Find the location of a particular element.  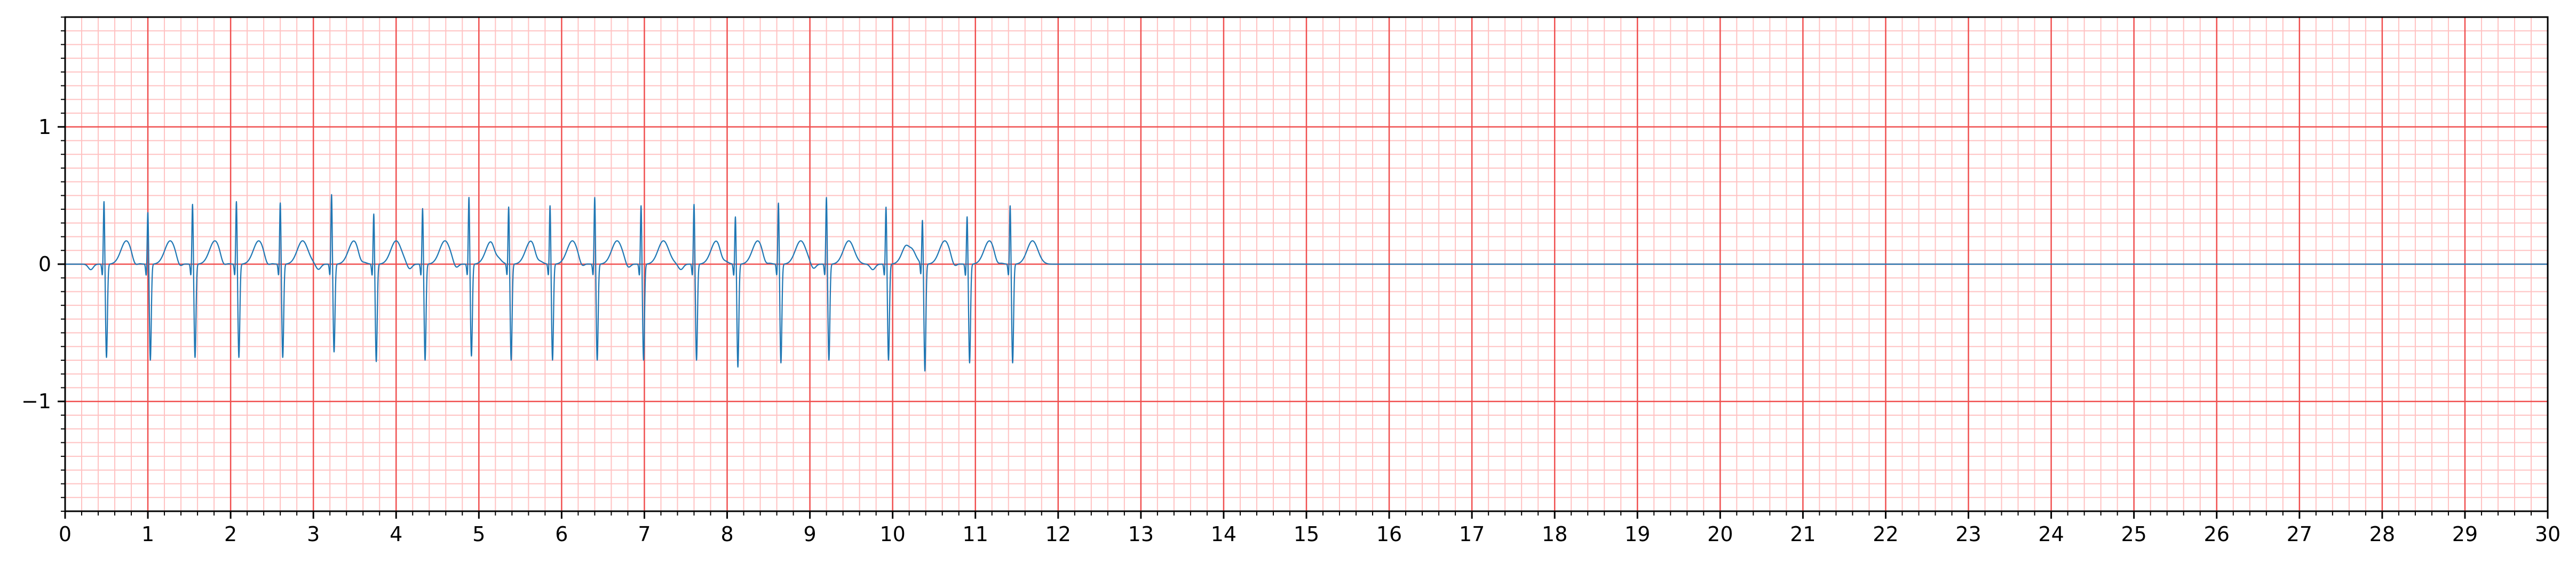

y-tick-label: 0 is located at coordinates (44, 264).